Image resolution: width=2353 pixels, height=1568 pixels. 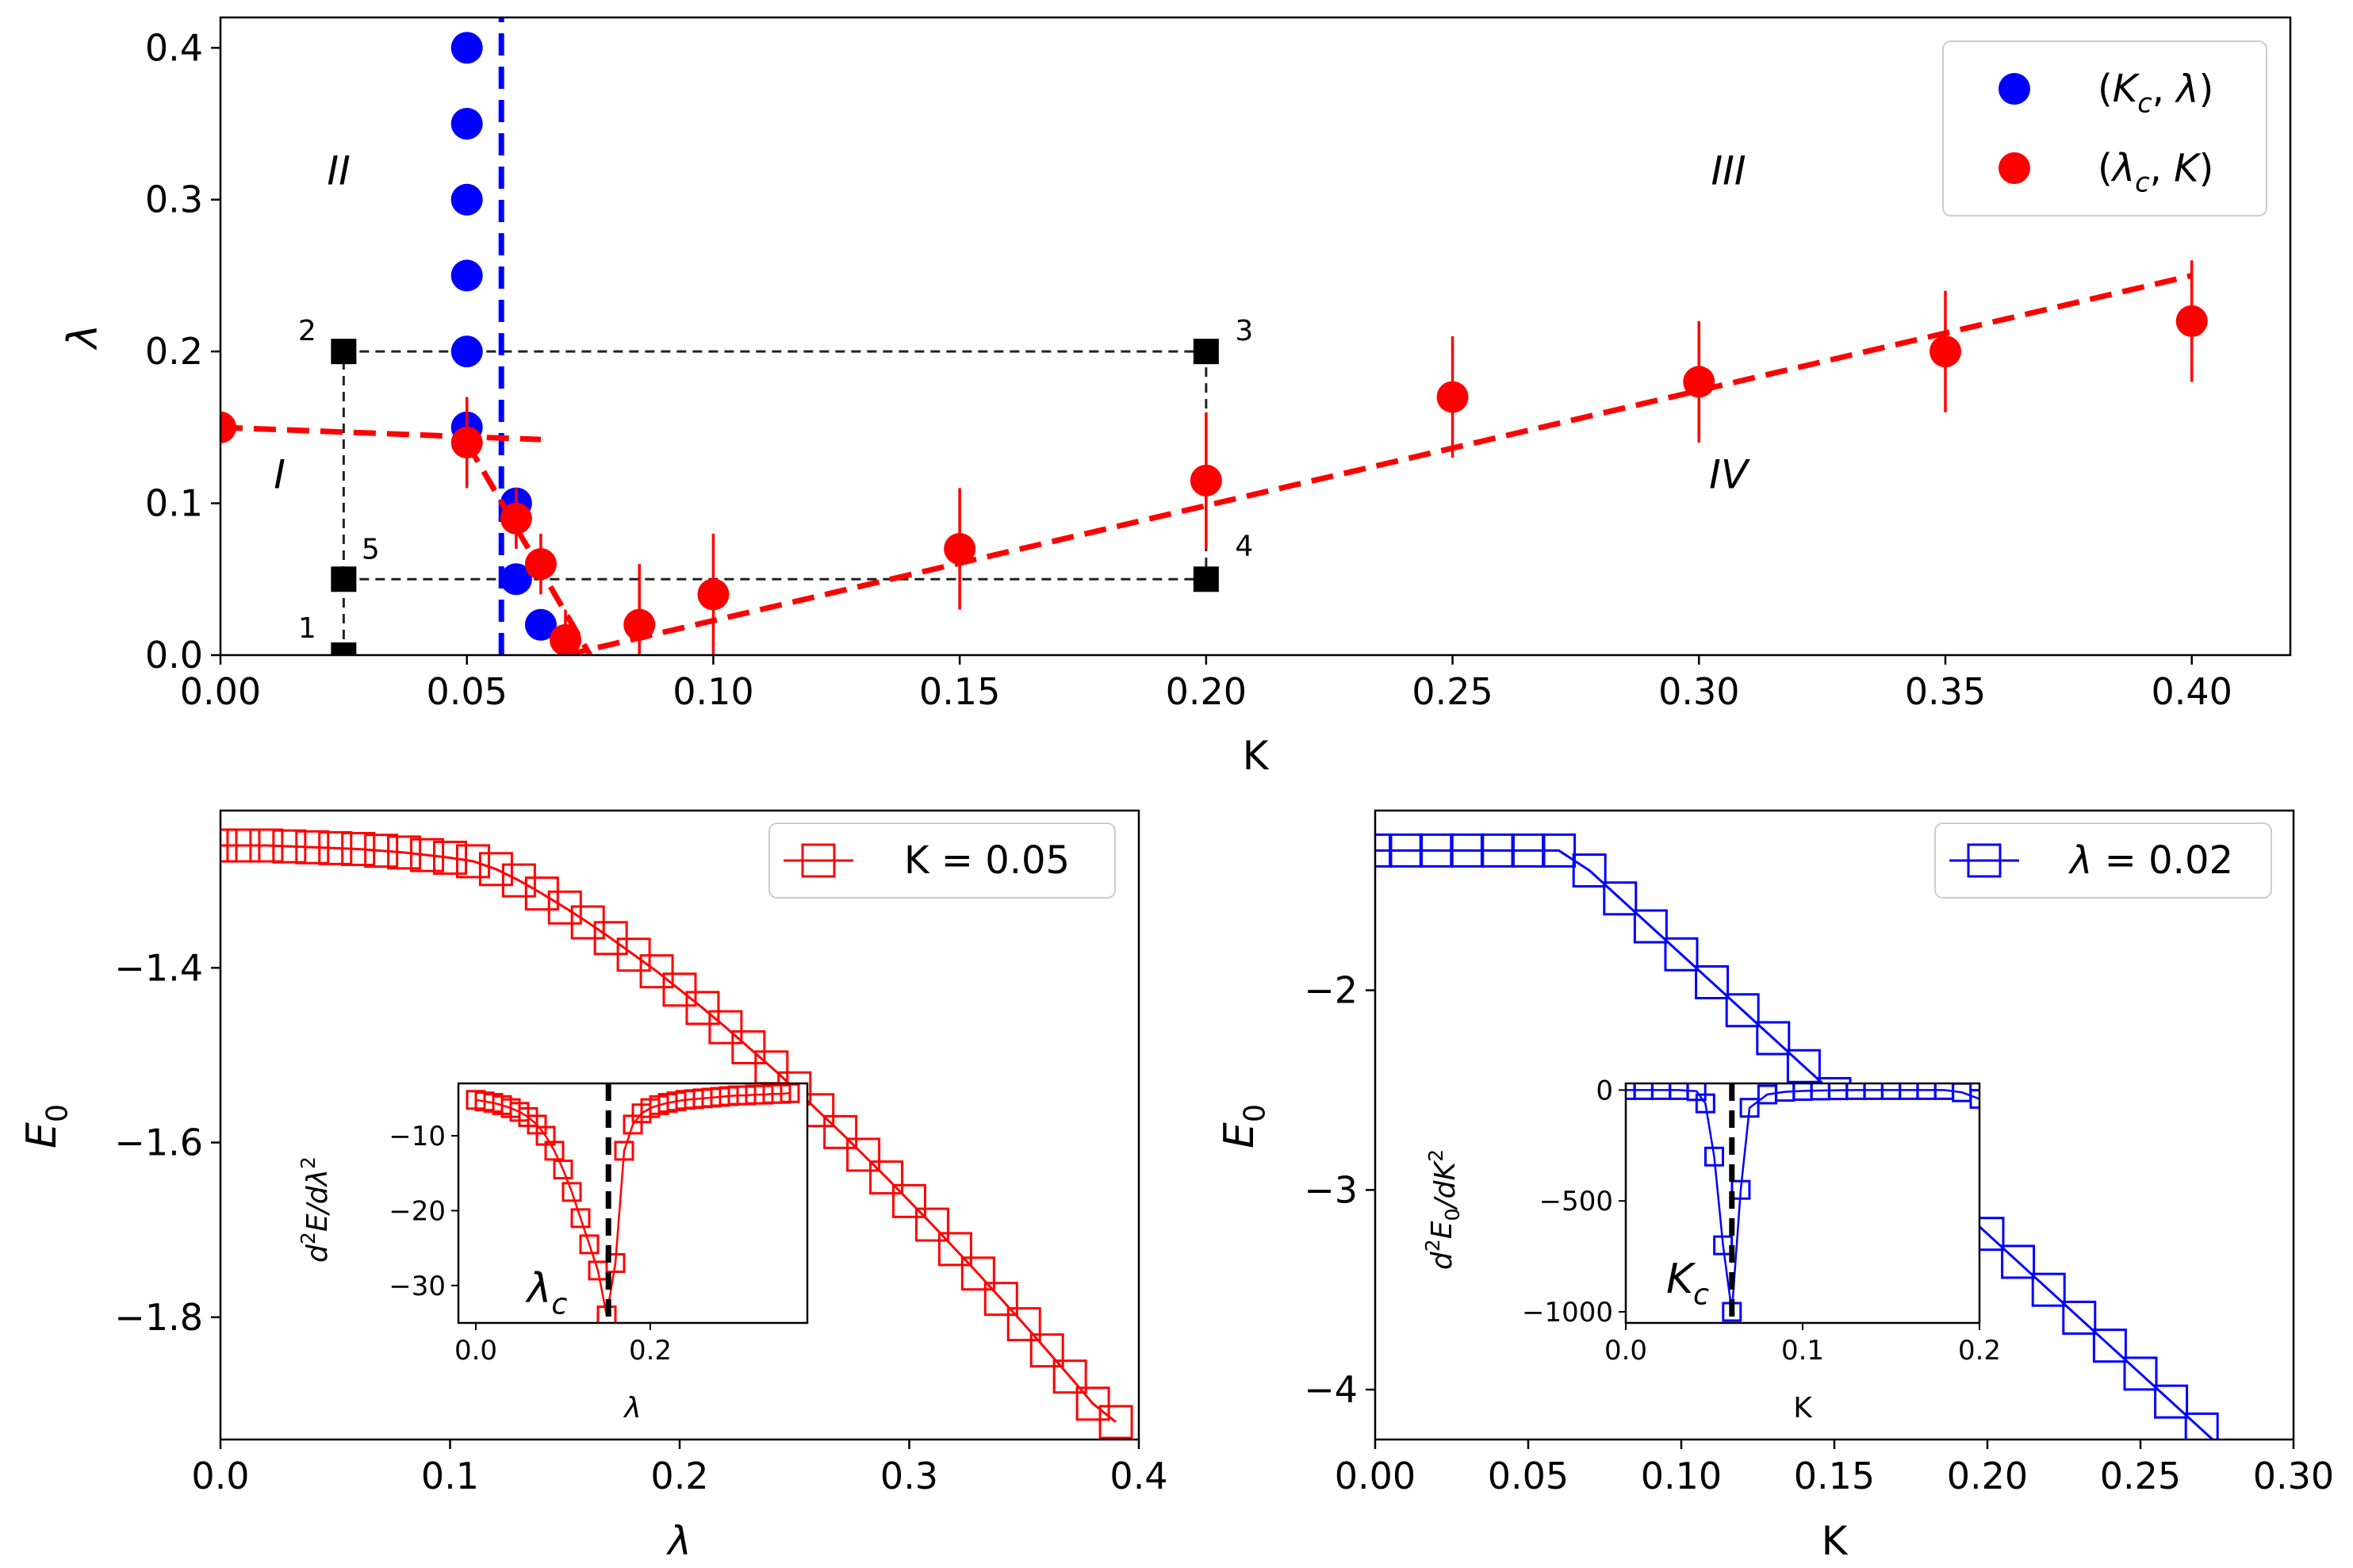 I want to click on y-tick-label: −1.6, so click(x=158, y=1142).